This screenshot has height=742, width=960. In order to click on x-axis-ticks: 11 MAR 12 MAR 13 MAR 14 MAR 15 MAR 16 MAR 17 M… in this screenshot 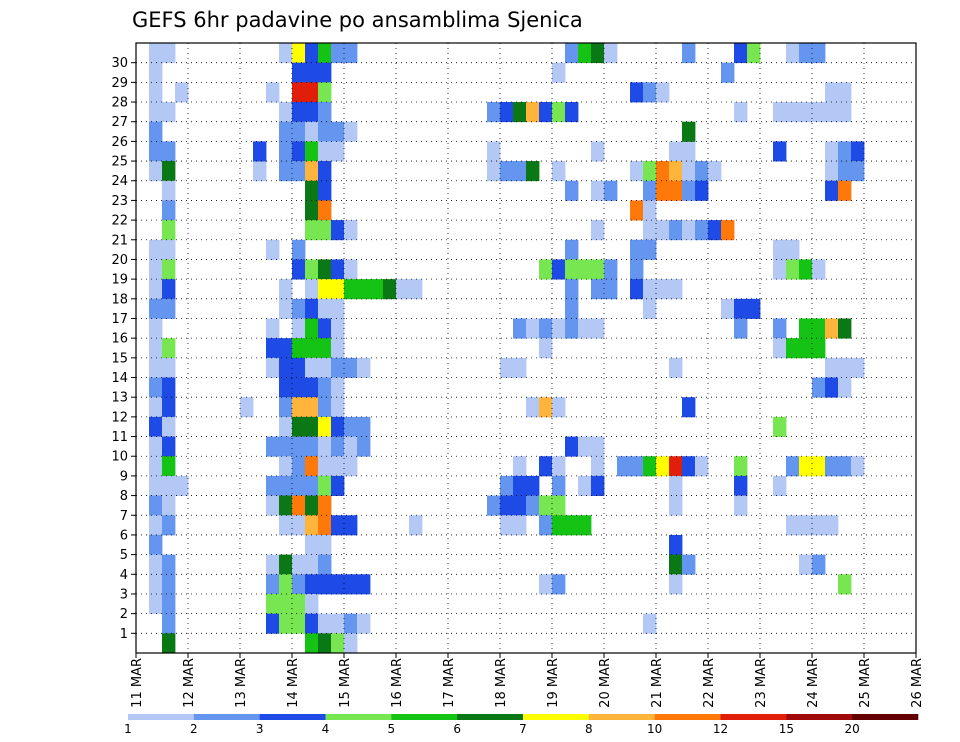, I will do `click(527, 680)`.